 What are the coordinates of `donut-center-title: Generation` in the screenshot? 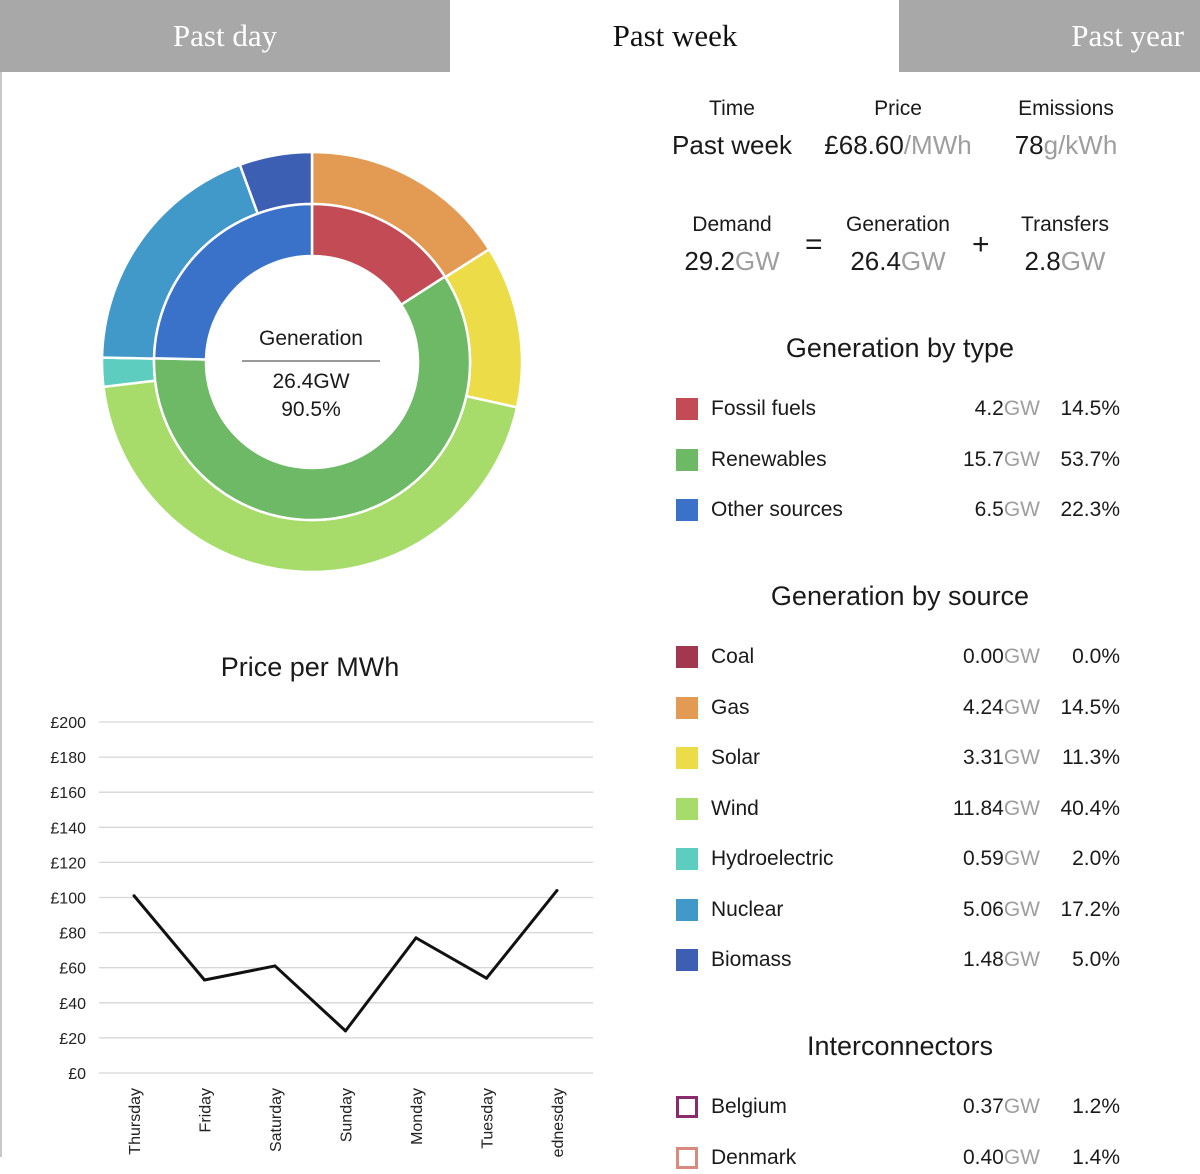 It's located at (311, 338).